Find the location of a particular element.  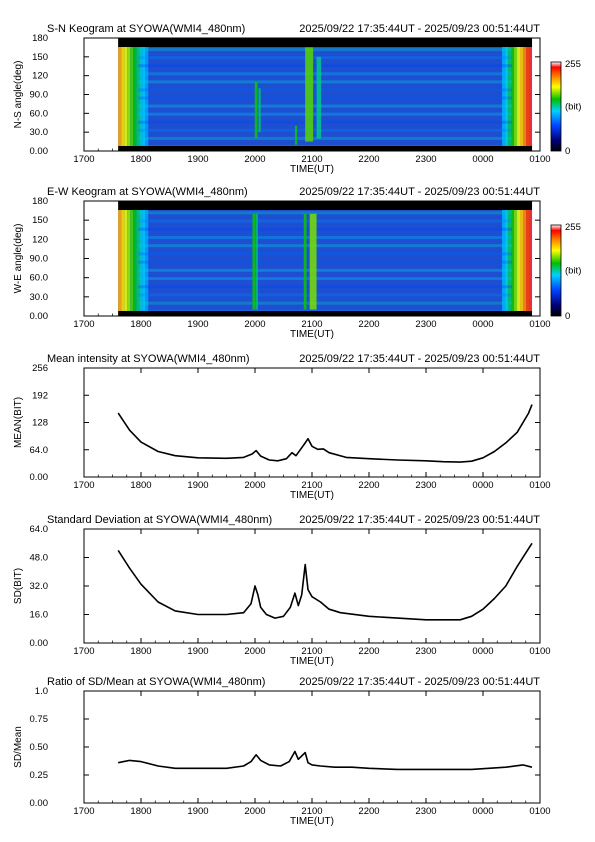

y-tick-label: 192 is located at coordinates (40, 395).